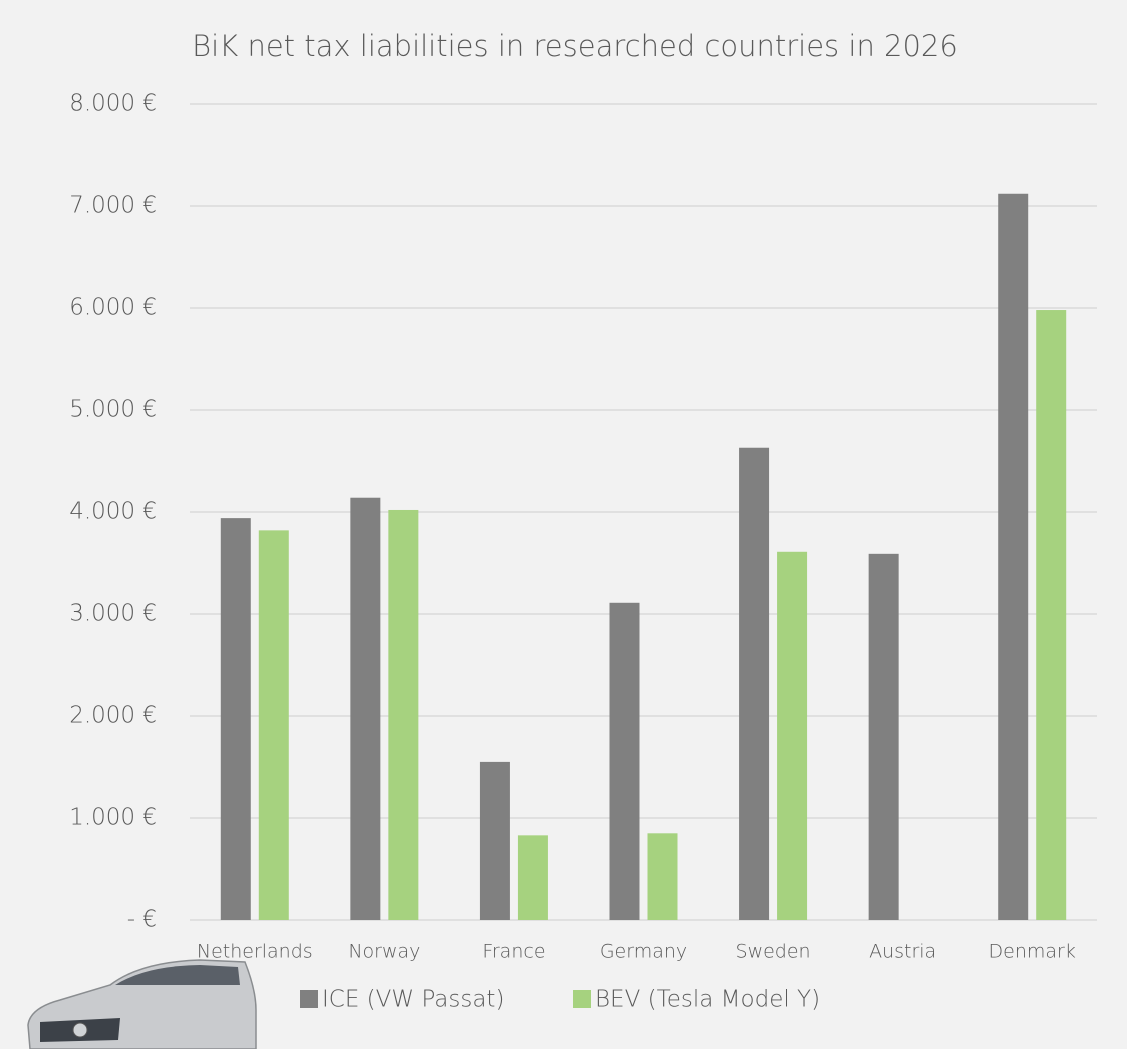 The image size is (1127, 1049). I want to click on y-tick-label: 2.000 €, so click(113, 716).